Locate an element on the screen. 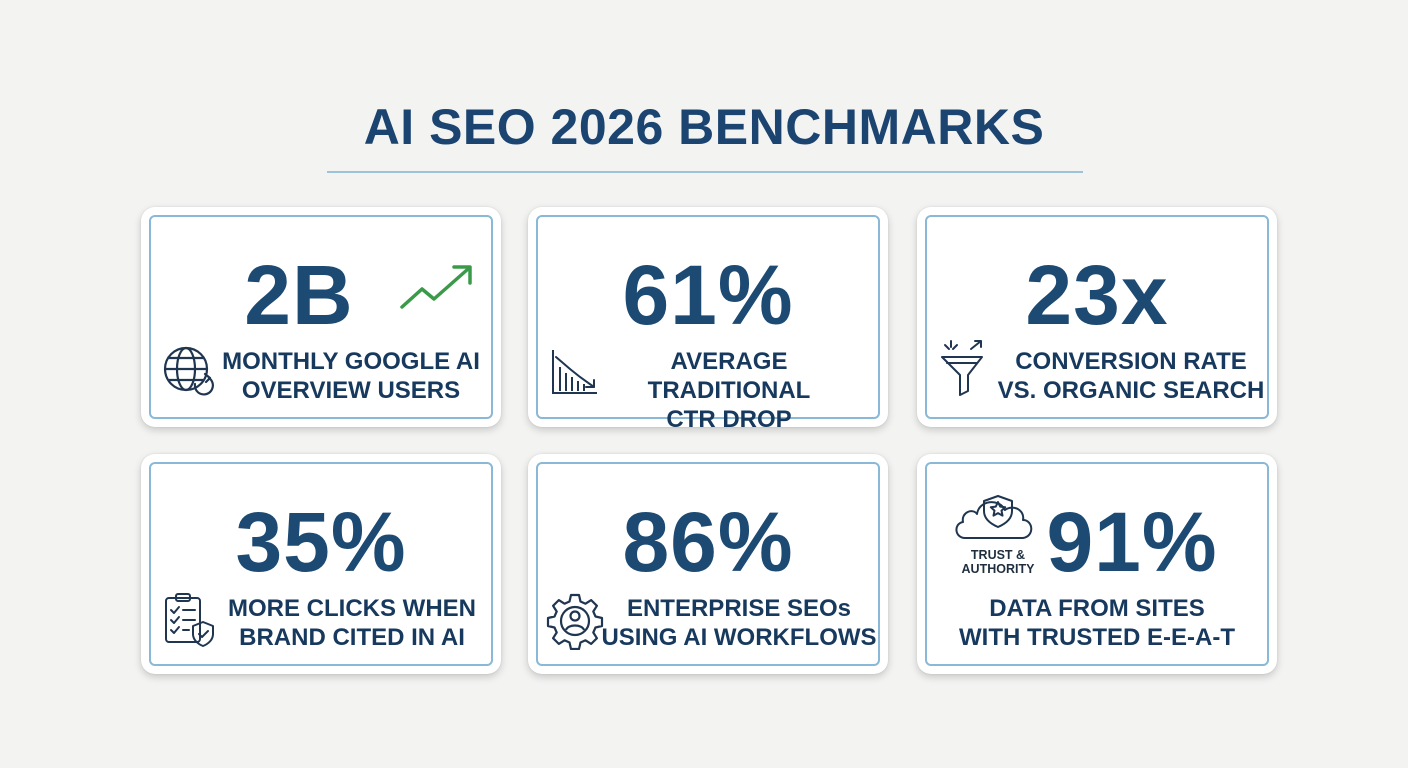 This screenshot has height=768, width=1408. conversion-funnel-icon is located at coordinates (965, 369).